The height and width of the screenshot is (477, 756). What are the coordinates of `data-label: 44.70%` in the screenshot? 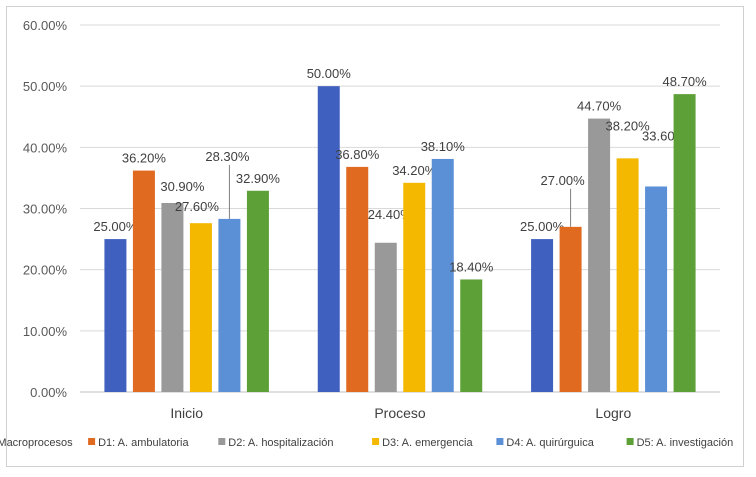 It's located at (599, 106).